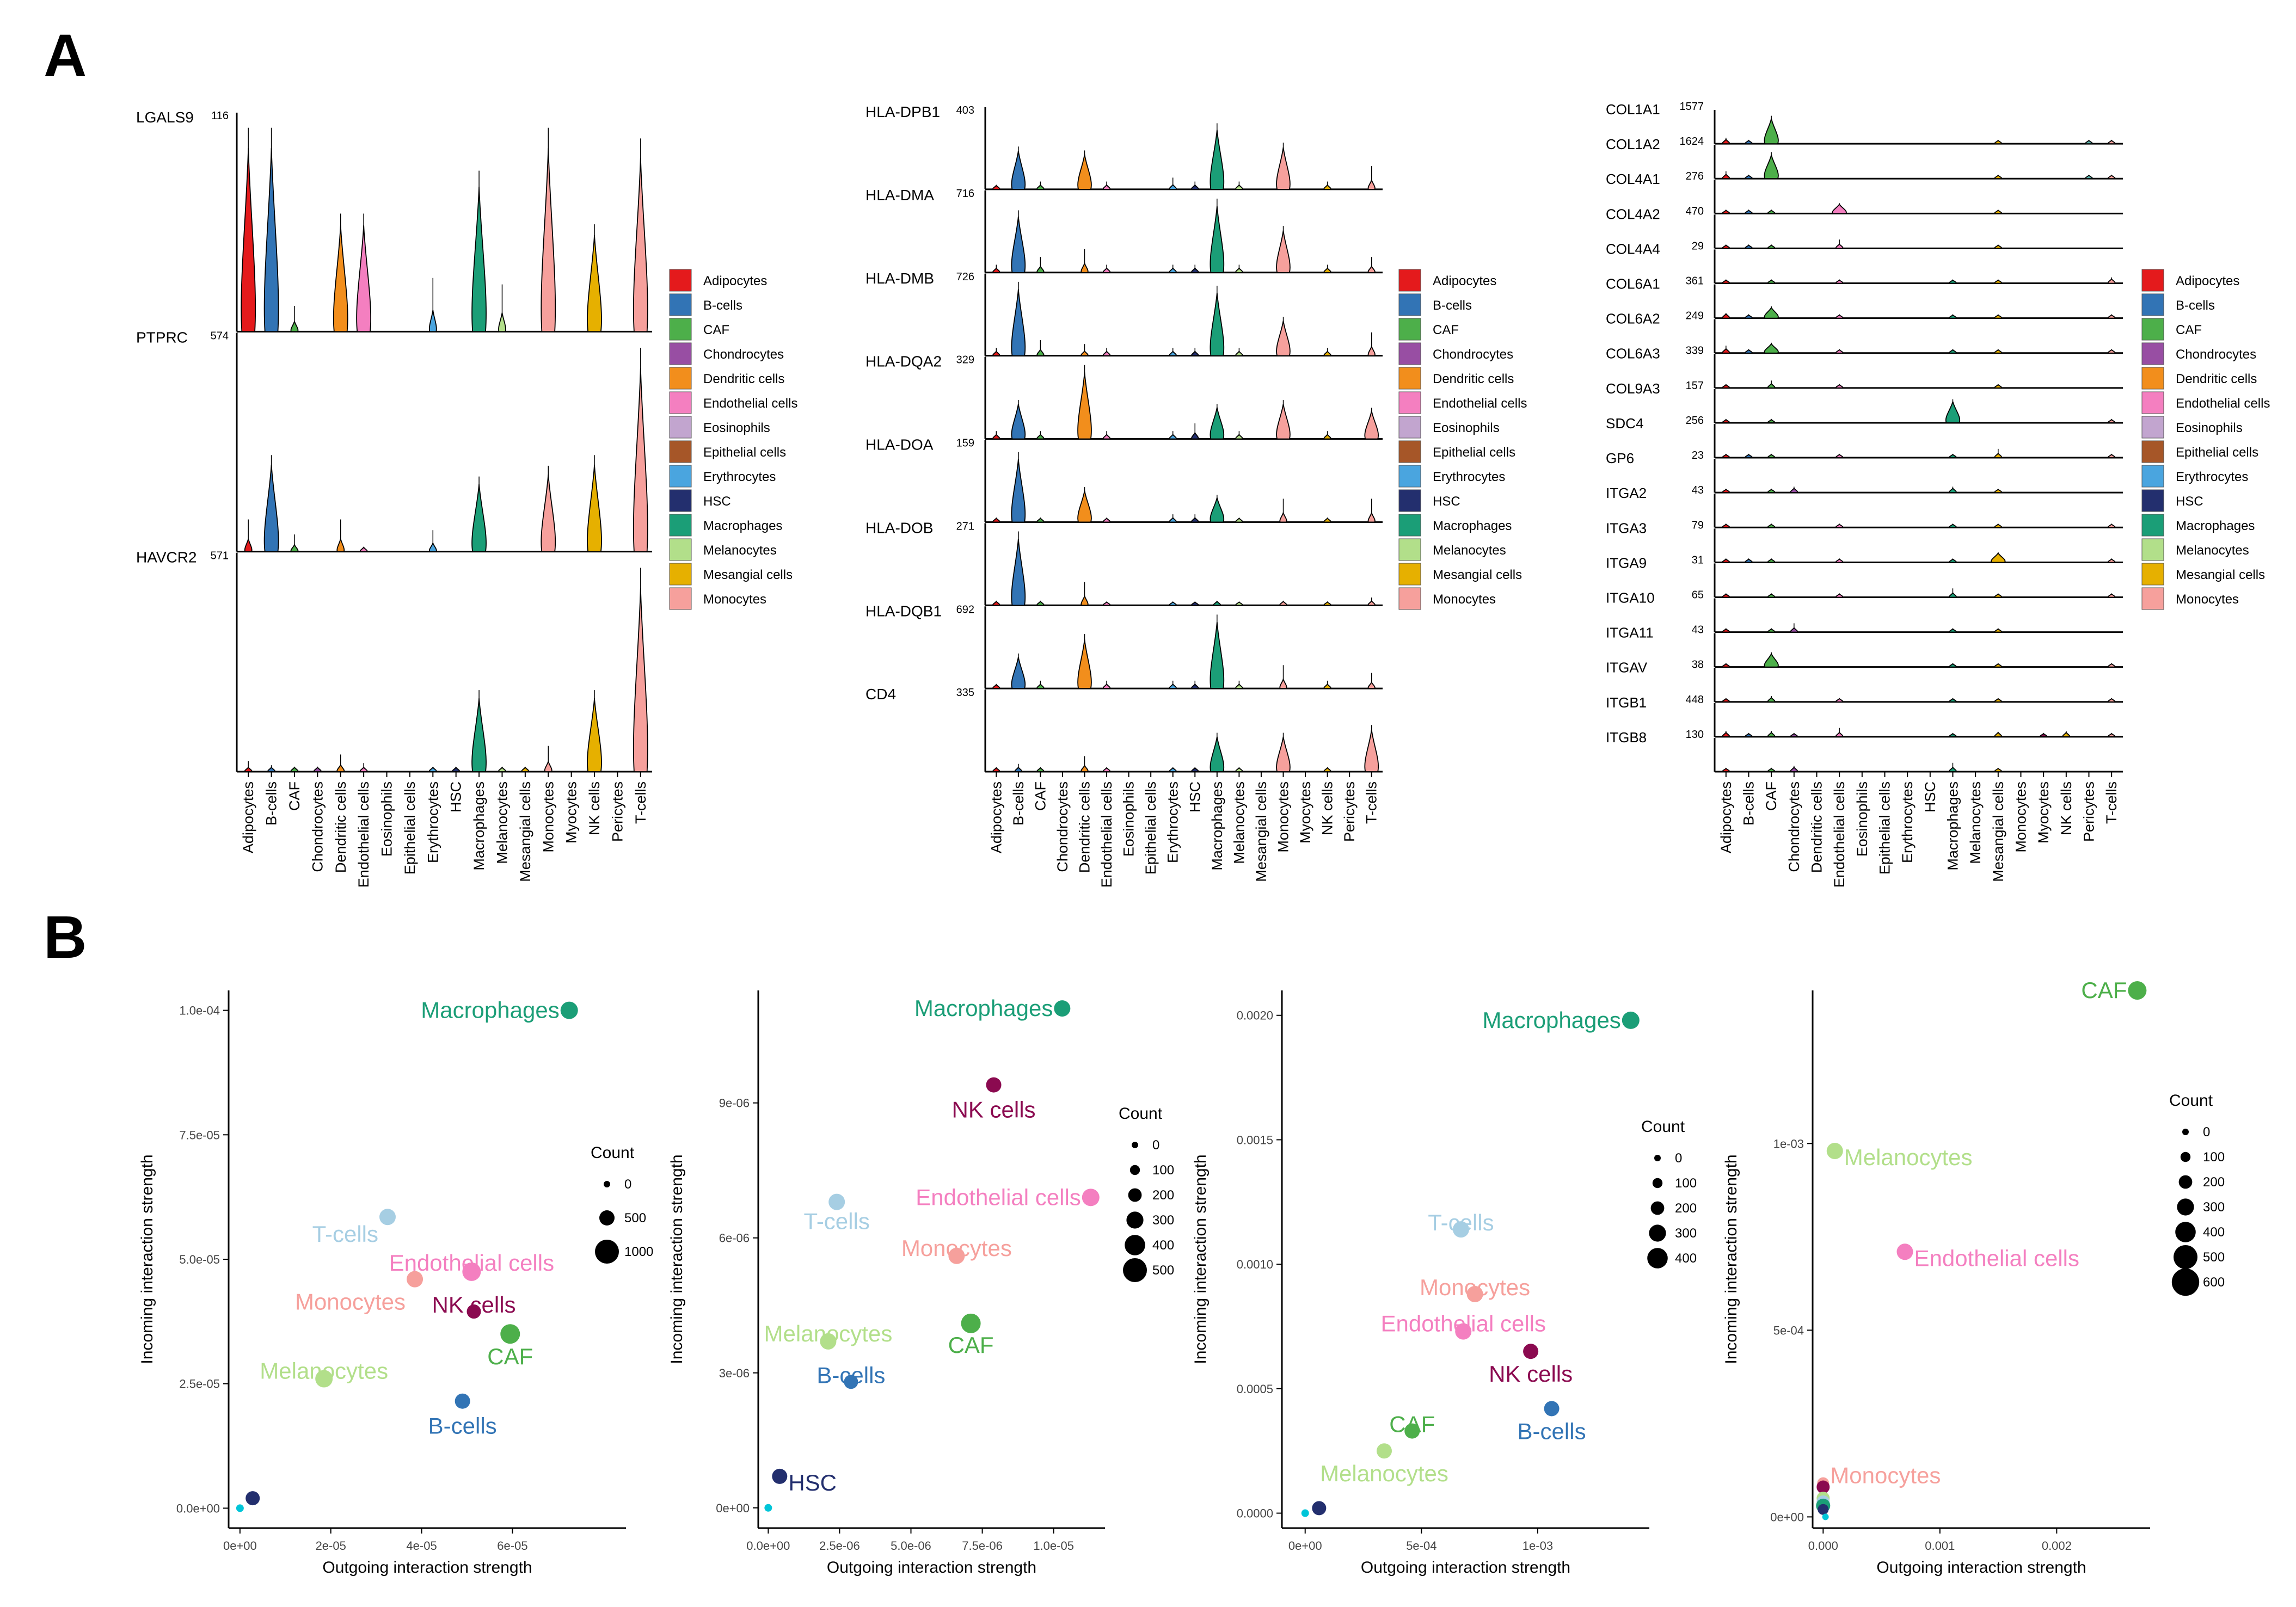 Image resolution: width=2296 pixels, height=1607 pixels. I want to click on gene-label: COL1A2, so click(1633, 144).